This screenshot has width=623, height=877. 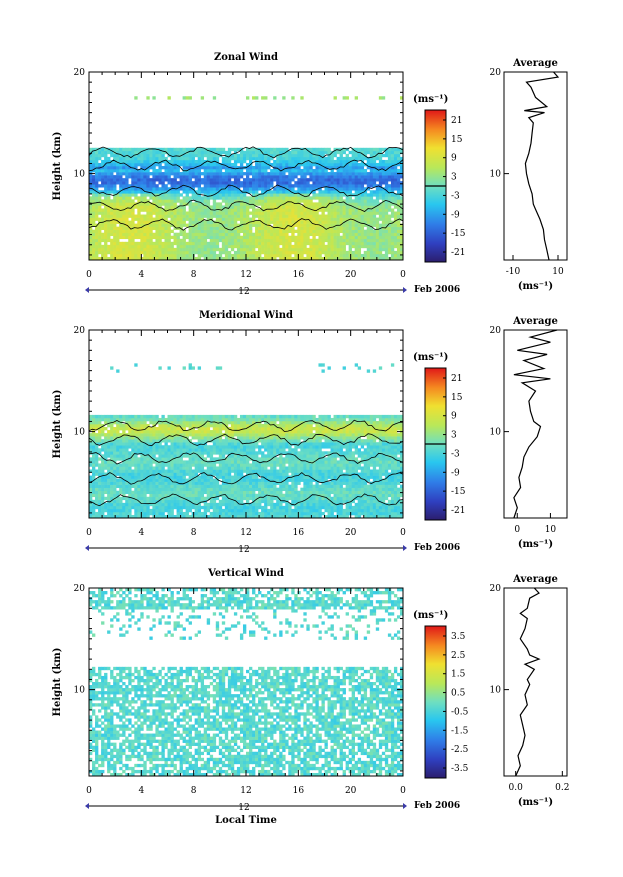 I want to click on average-y-tick-label: 10, so click(x=496, y=175).